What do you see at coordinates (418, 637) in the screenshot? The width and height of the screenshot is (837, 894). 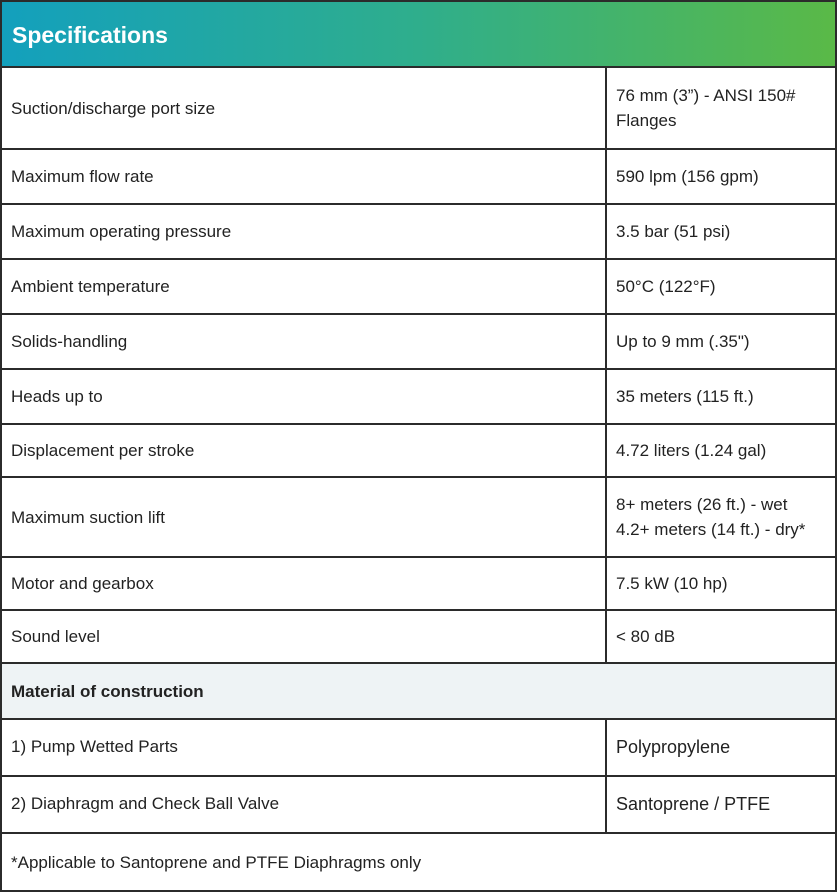 I see `table-row: Sound level < 80 dB` at bounding box center [418, 637].